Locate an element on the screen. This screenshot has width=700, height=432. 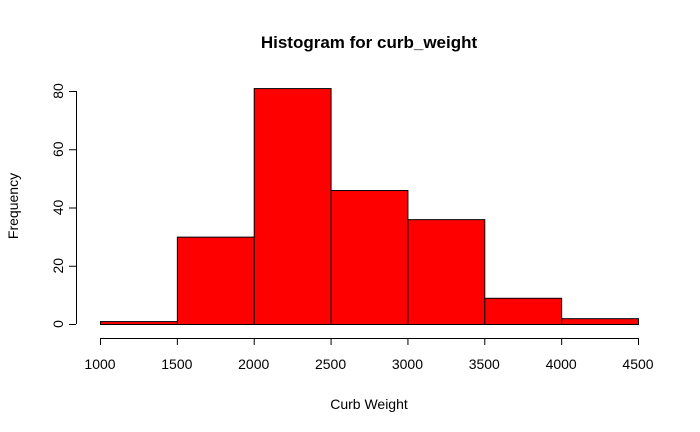
x-tick-label: 1500 is located at coordinates (176, 364).